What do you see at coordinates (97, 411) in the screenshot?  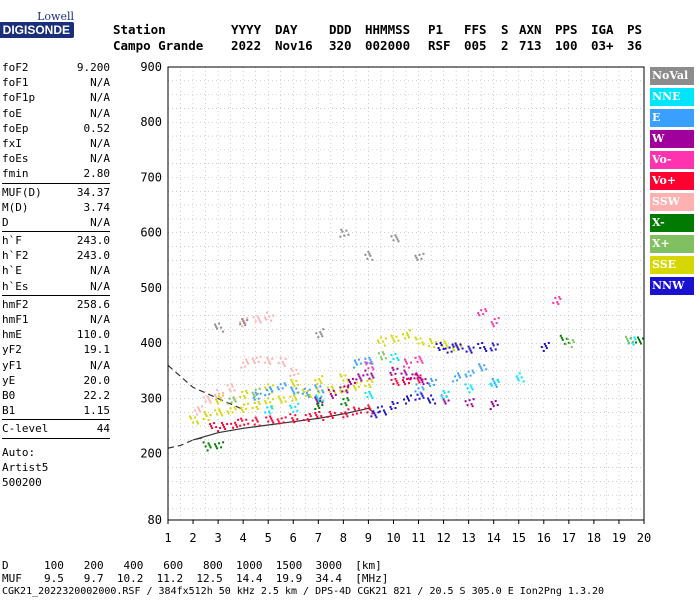 I see `param-value: 1.15` at bounding box center [97, 411].